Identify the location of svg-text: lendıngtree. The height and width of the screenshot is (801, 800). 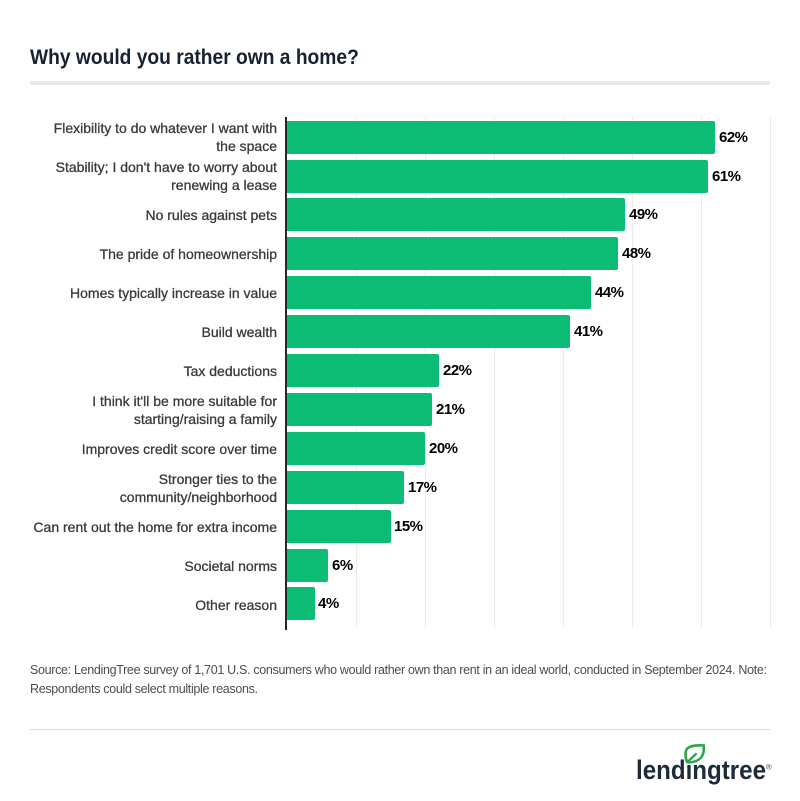
(701, 770).